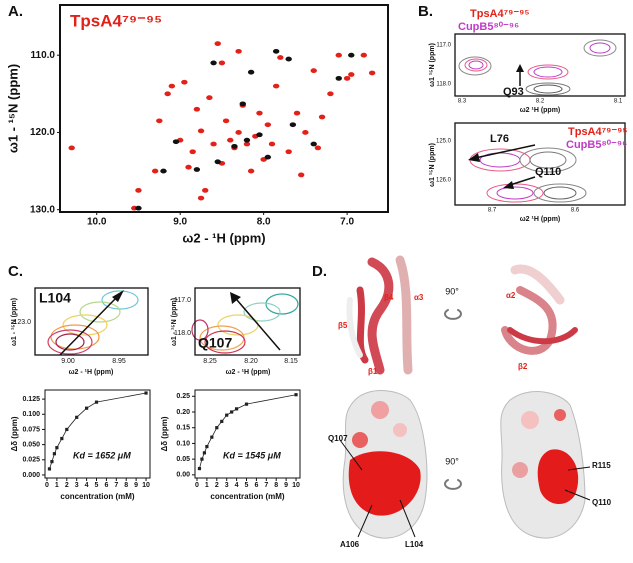  Describe the element at coordinates (210, 361) in the screenshot. I see `x-tick-label: 8.25` at that location.